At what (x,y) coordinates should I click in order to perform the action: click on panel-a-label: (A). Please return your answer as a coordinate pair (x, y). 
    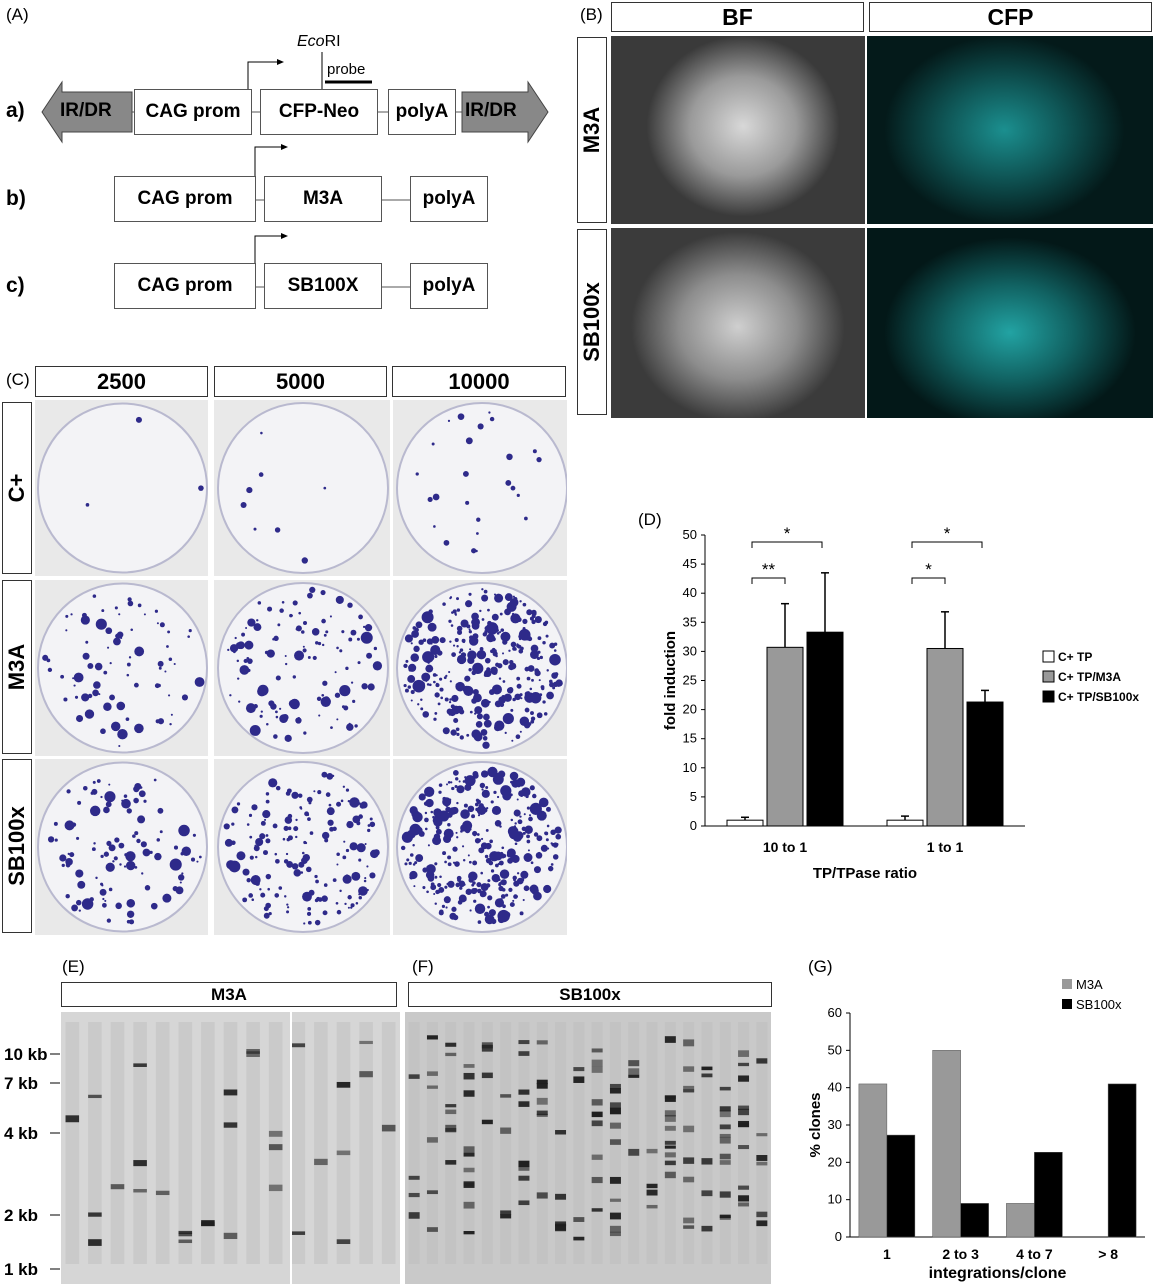
    Looking at the image, I should click on (17, 14).